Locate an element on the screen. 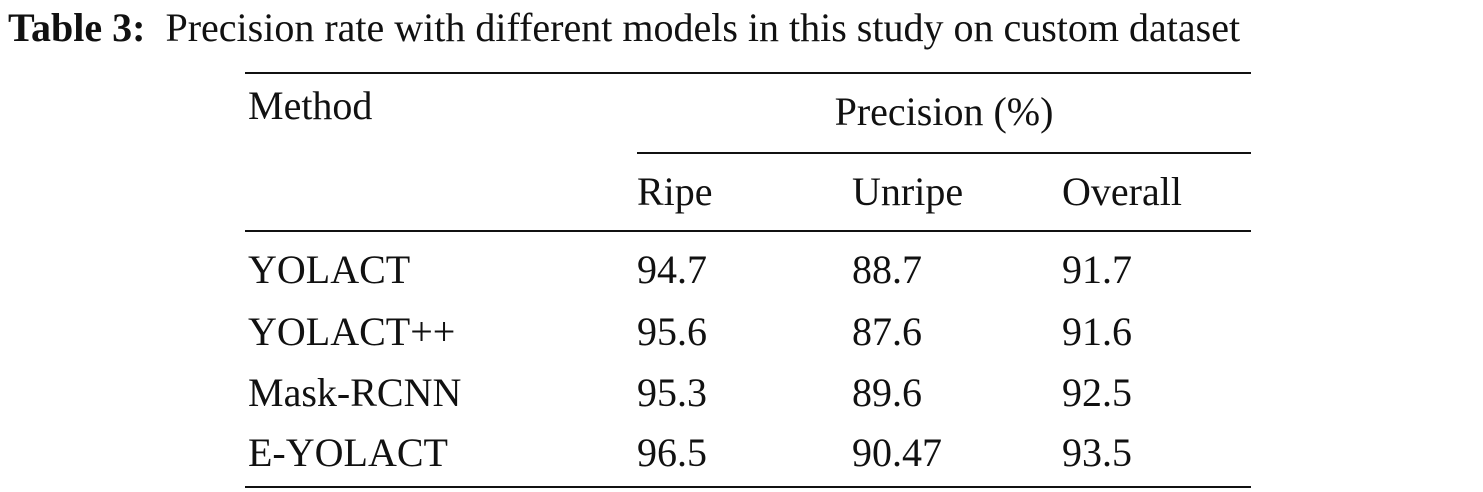  column-header: Unripe is located at coordinates (908, 191).